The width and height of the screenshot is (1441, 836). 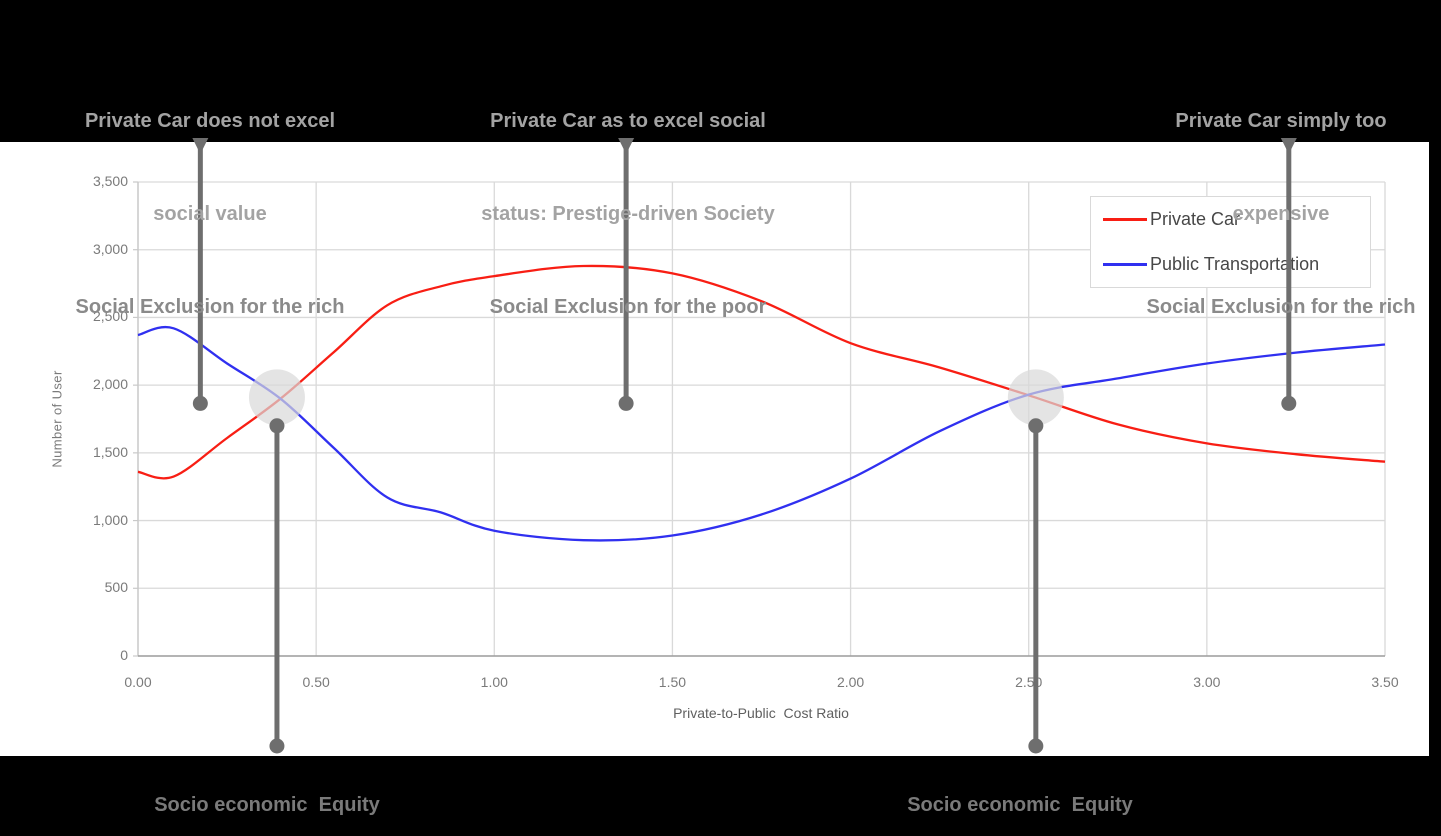 I want to click on x-tick-label: 3.00, so click(x=1207, y=682).